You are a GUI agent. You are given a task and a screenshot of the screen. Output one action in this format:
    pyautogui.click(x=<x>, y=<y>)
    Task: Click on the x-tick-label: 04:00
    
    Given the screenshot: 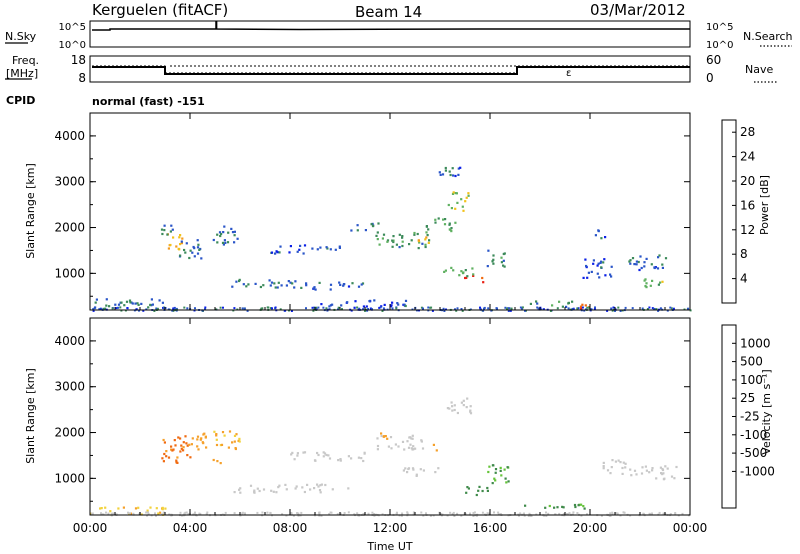 What is the action you would take?
    pyautogui.click(x=190, y=528)
    